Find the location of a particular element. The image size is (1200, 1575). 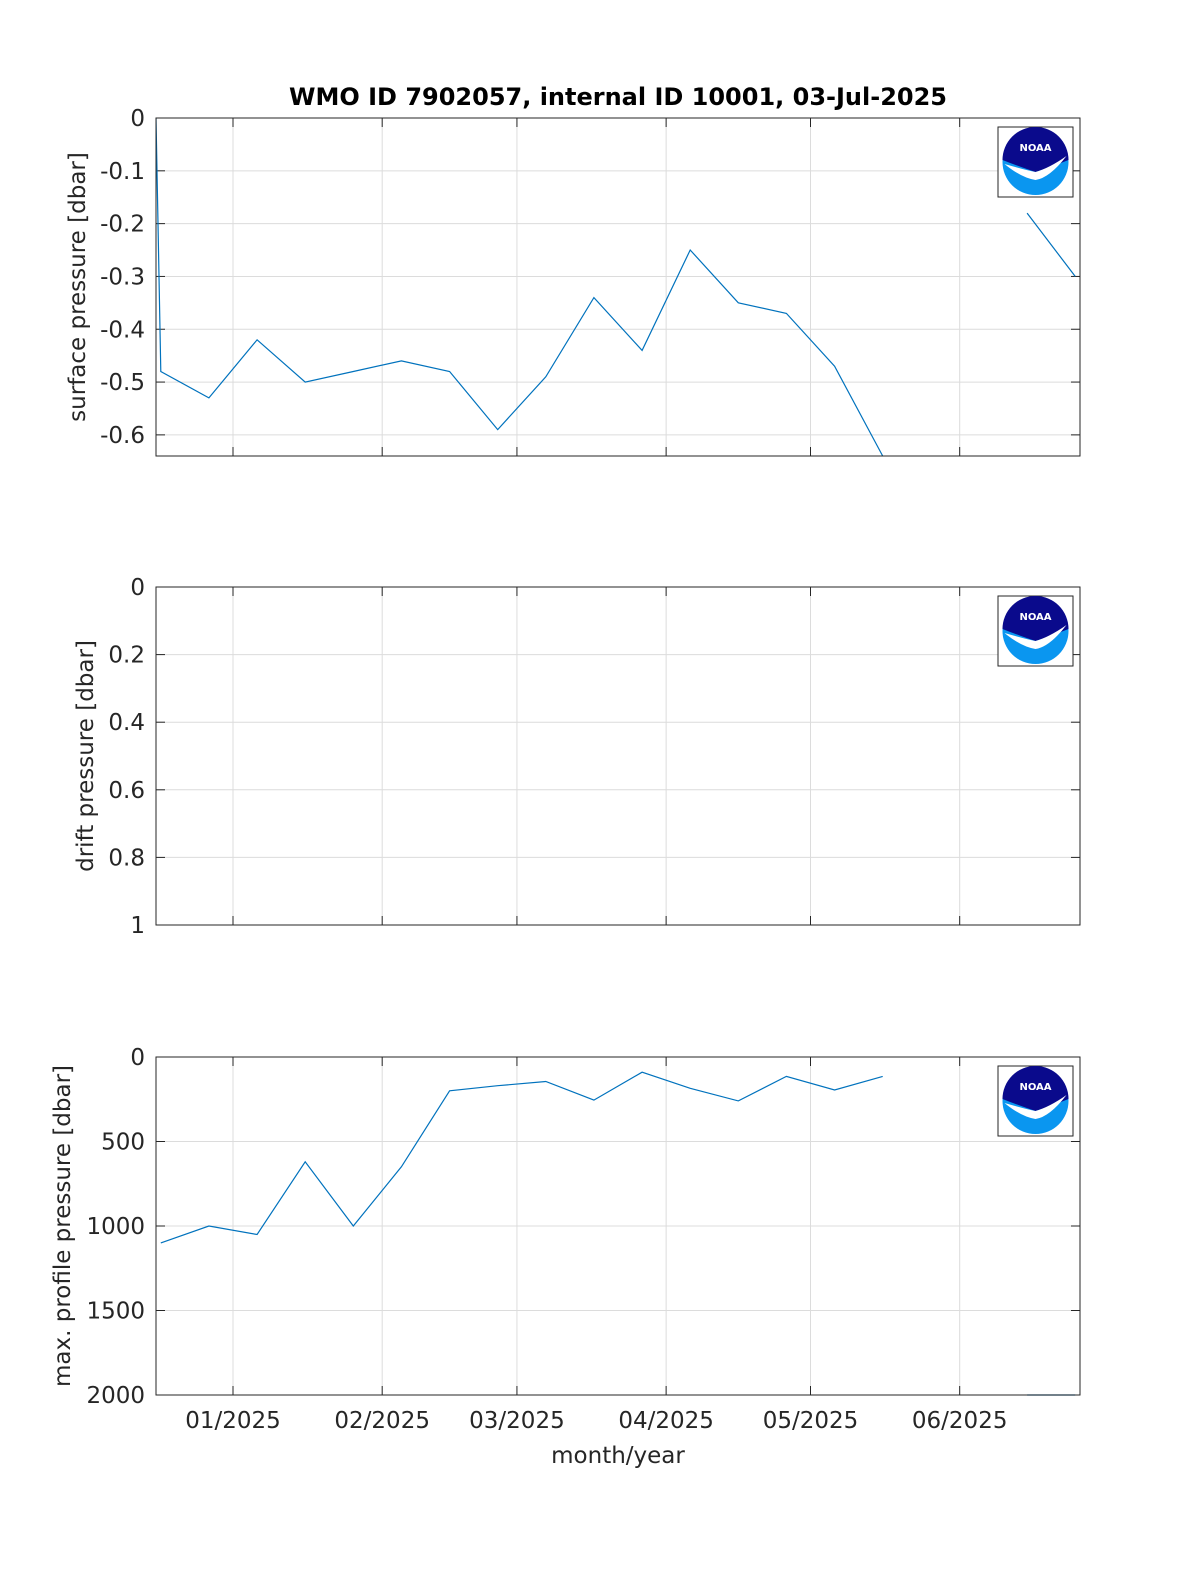

x-tick-label: 03/2025 is located at coordinates (517, 1421).